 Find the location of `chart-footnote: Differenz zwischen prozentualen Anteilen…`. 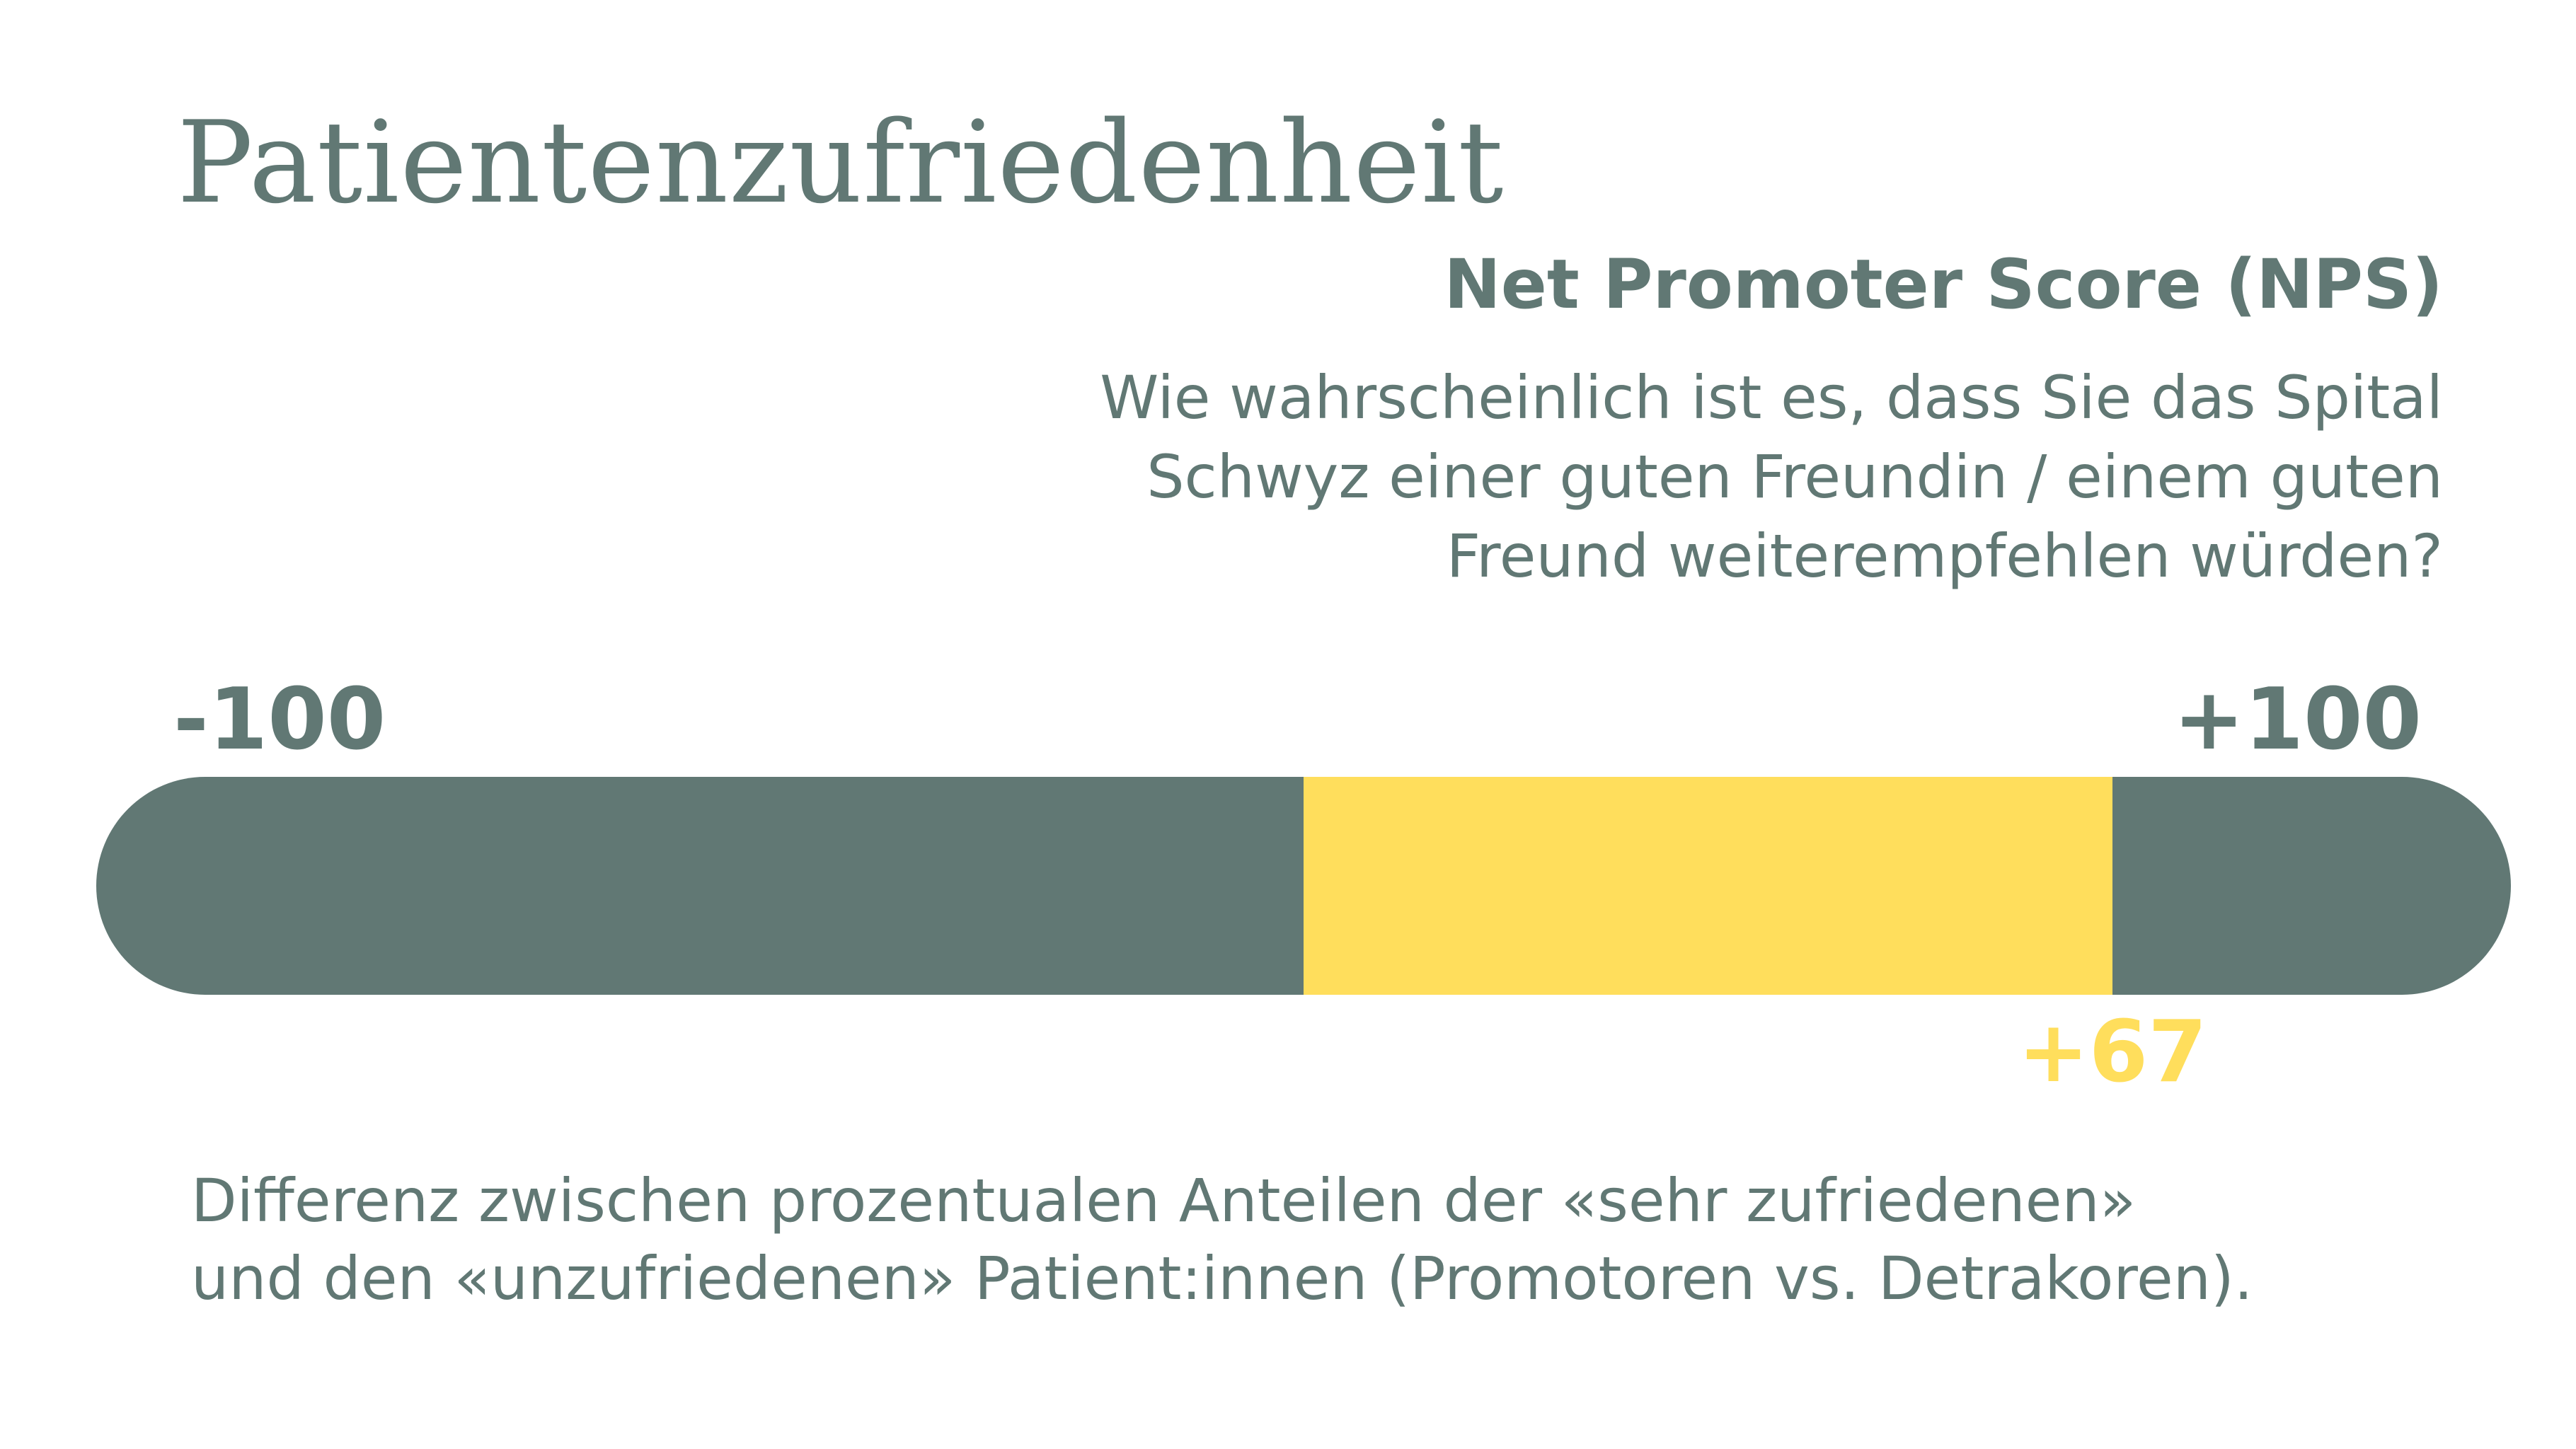

chart-footnote: Differenz zwischen prozentualen Anteilen… is located at coordinates (1222, 1239).